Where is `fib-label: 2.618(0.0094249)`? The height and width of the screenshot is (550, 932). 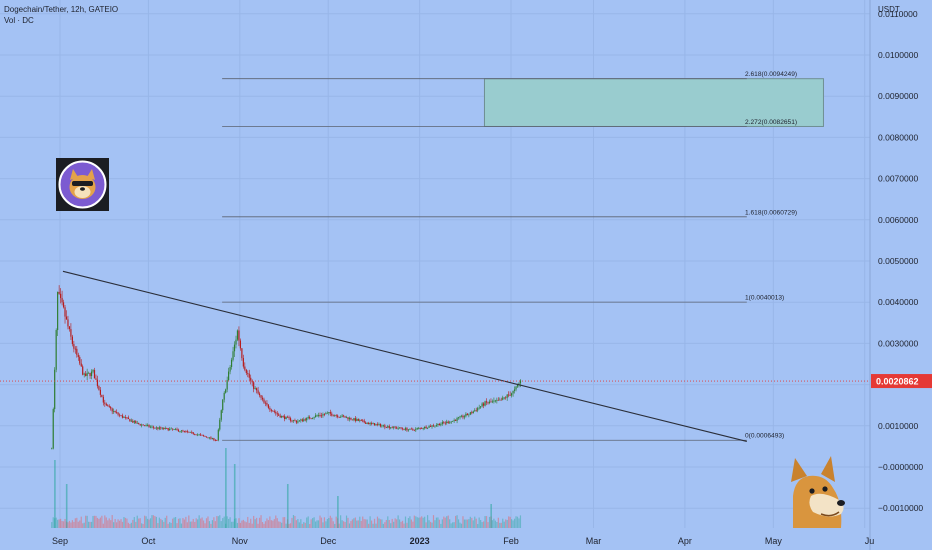
fib-label: 2.618(0.0094249) is located at coordinates (771, 74).